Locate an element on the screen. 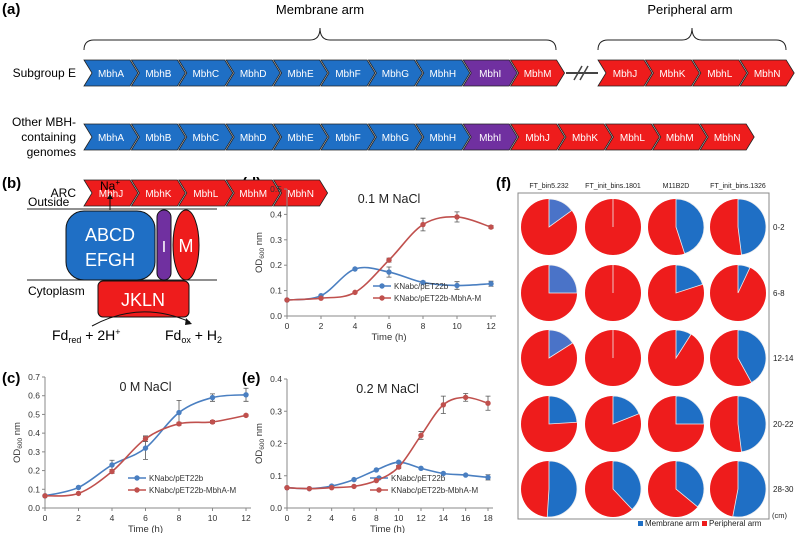 The image size is (800, 533). chart-title: 0.2 M NaCl is located at coordinates (387, 389).